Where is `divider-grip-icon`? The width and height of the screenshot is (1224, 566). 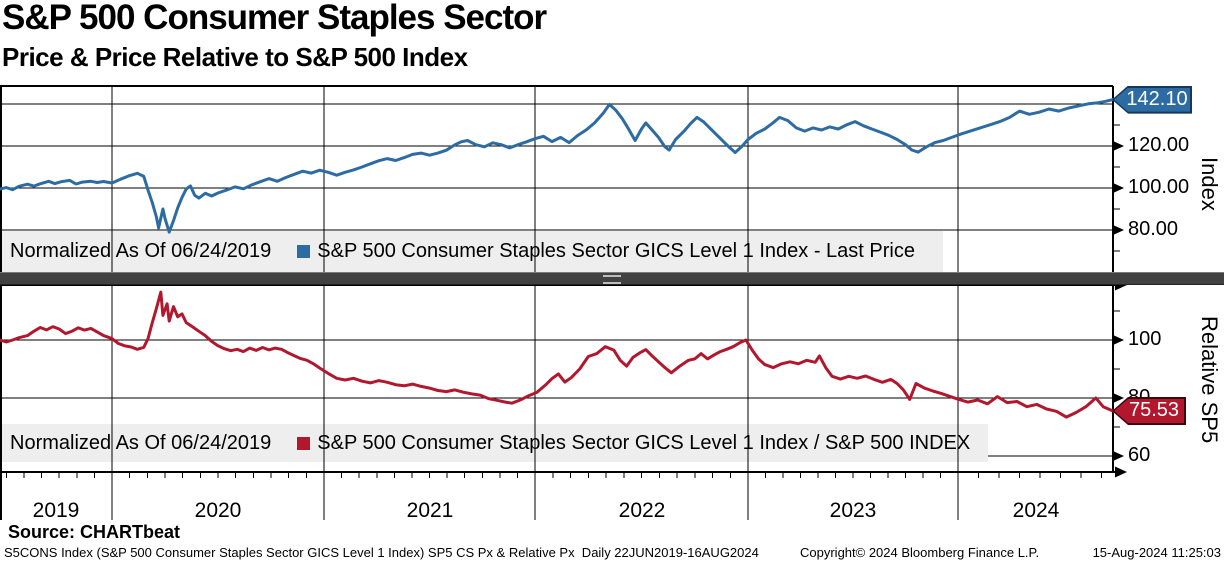 divider-grip-icon is located at coordinates (612, 279).